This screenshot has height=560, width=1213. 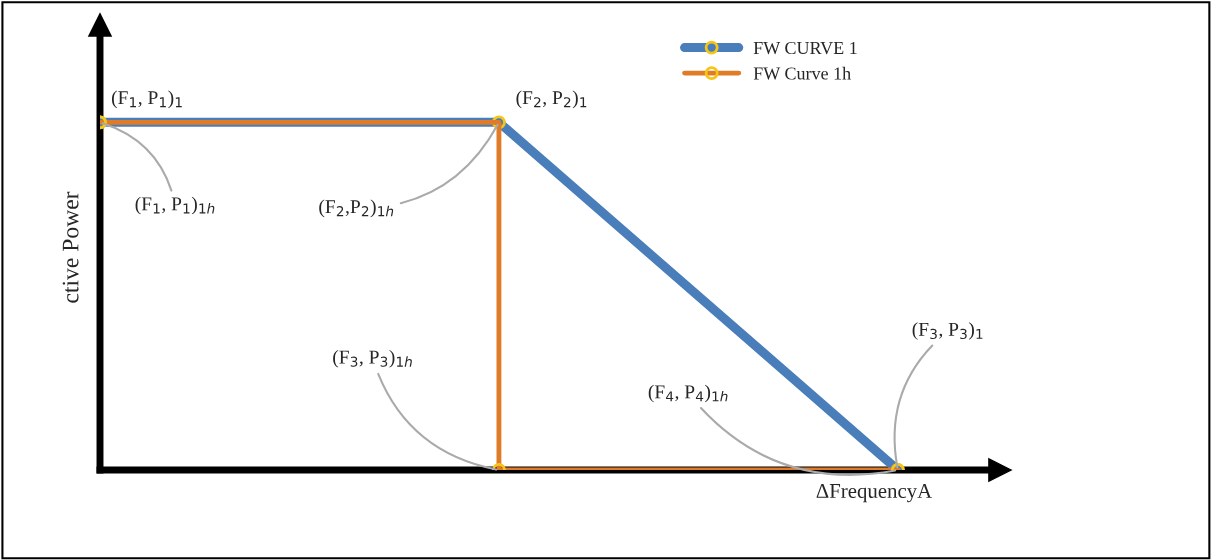 I want to click on annotation: (F$_{4}$, P$_{4}$)$_{1h}$, so click(x=688, y=393).